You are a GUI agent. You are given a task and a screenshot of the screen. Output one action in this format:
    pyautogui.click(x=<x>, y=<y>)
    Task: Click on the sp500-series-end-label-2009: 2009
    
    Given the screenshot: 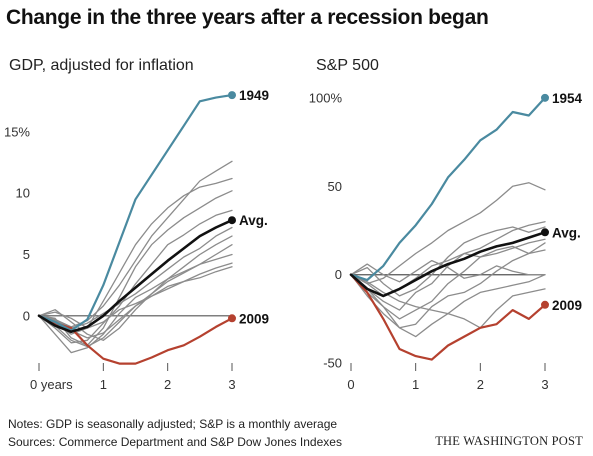 What is the action you would take?
    pyautogui.click(x=567, y=305)
    